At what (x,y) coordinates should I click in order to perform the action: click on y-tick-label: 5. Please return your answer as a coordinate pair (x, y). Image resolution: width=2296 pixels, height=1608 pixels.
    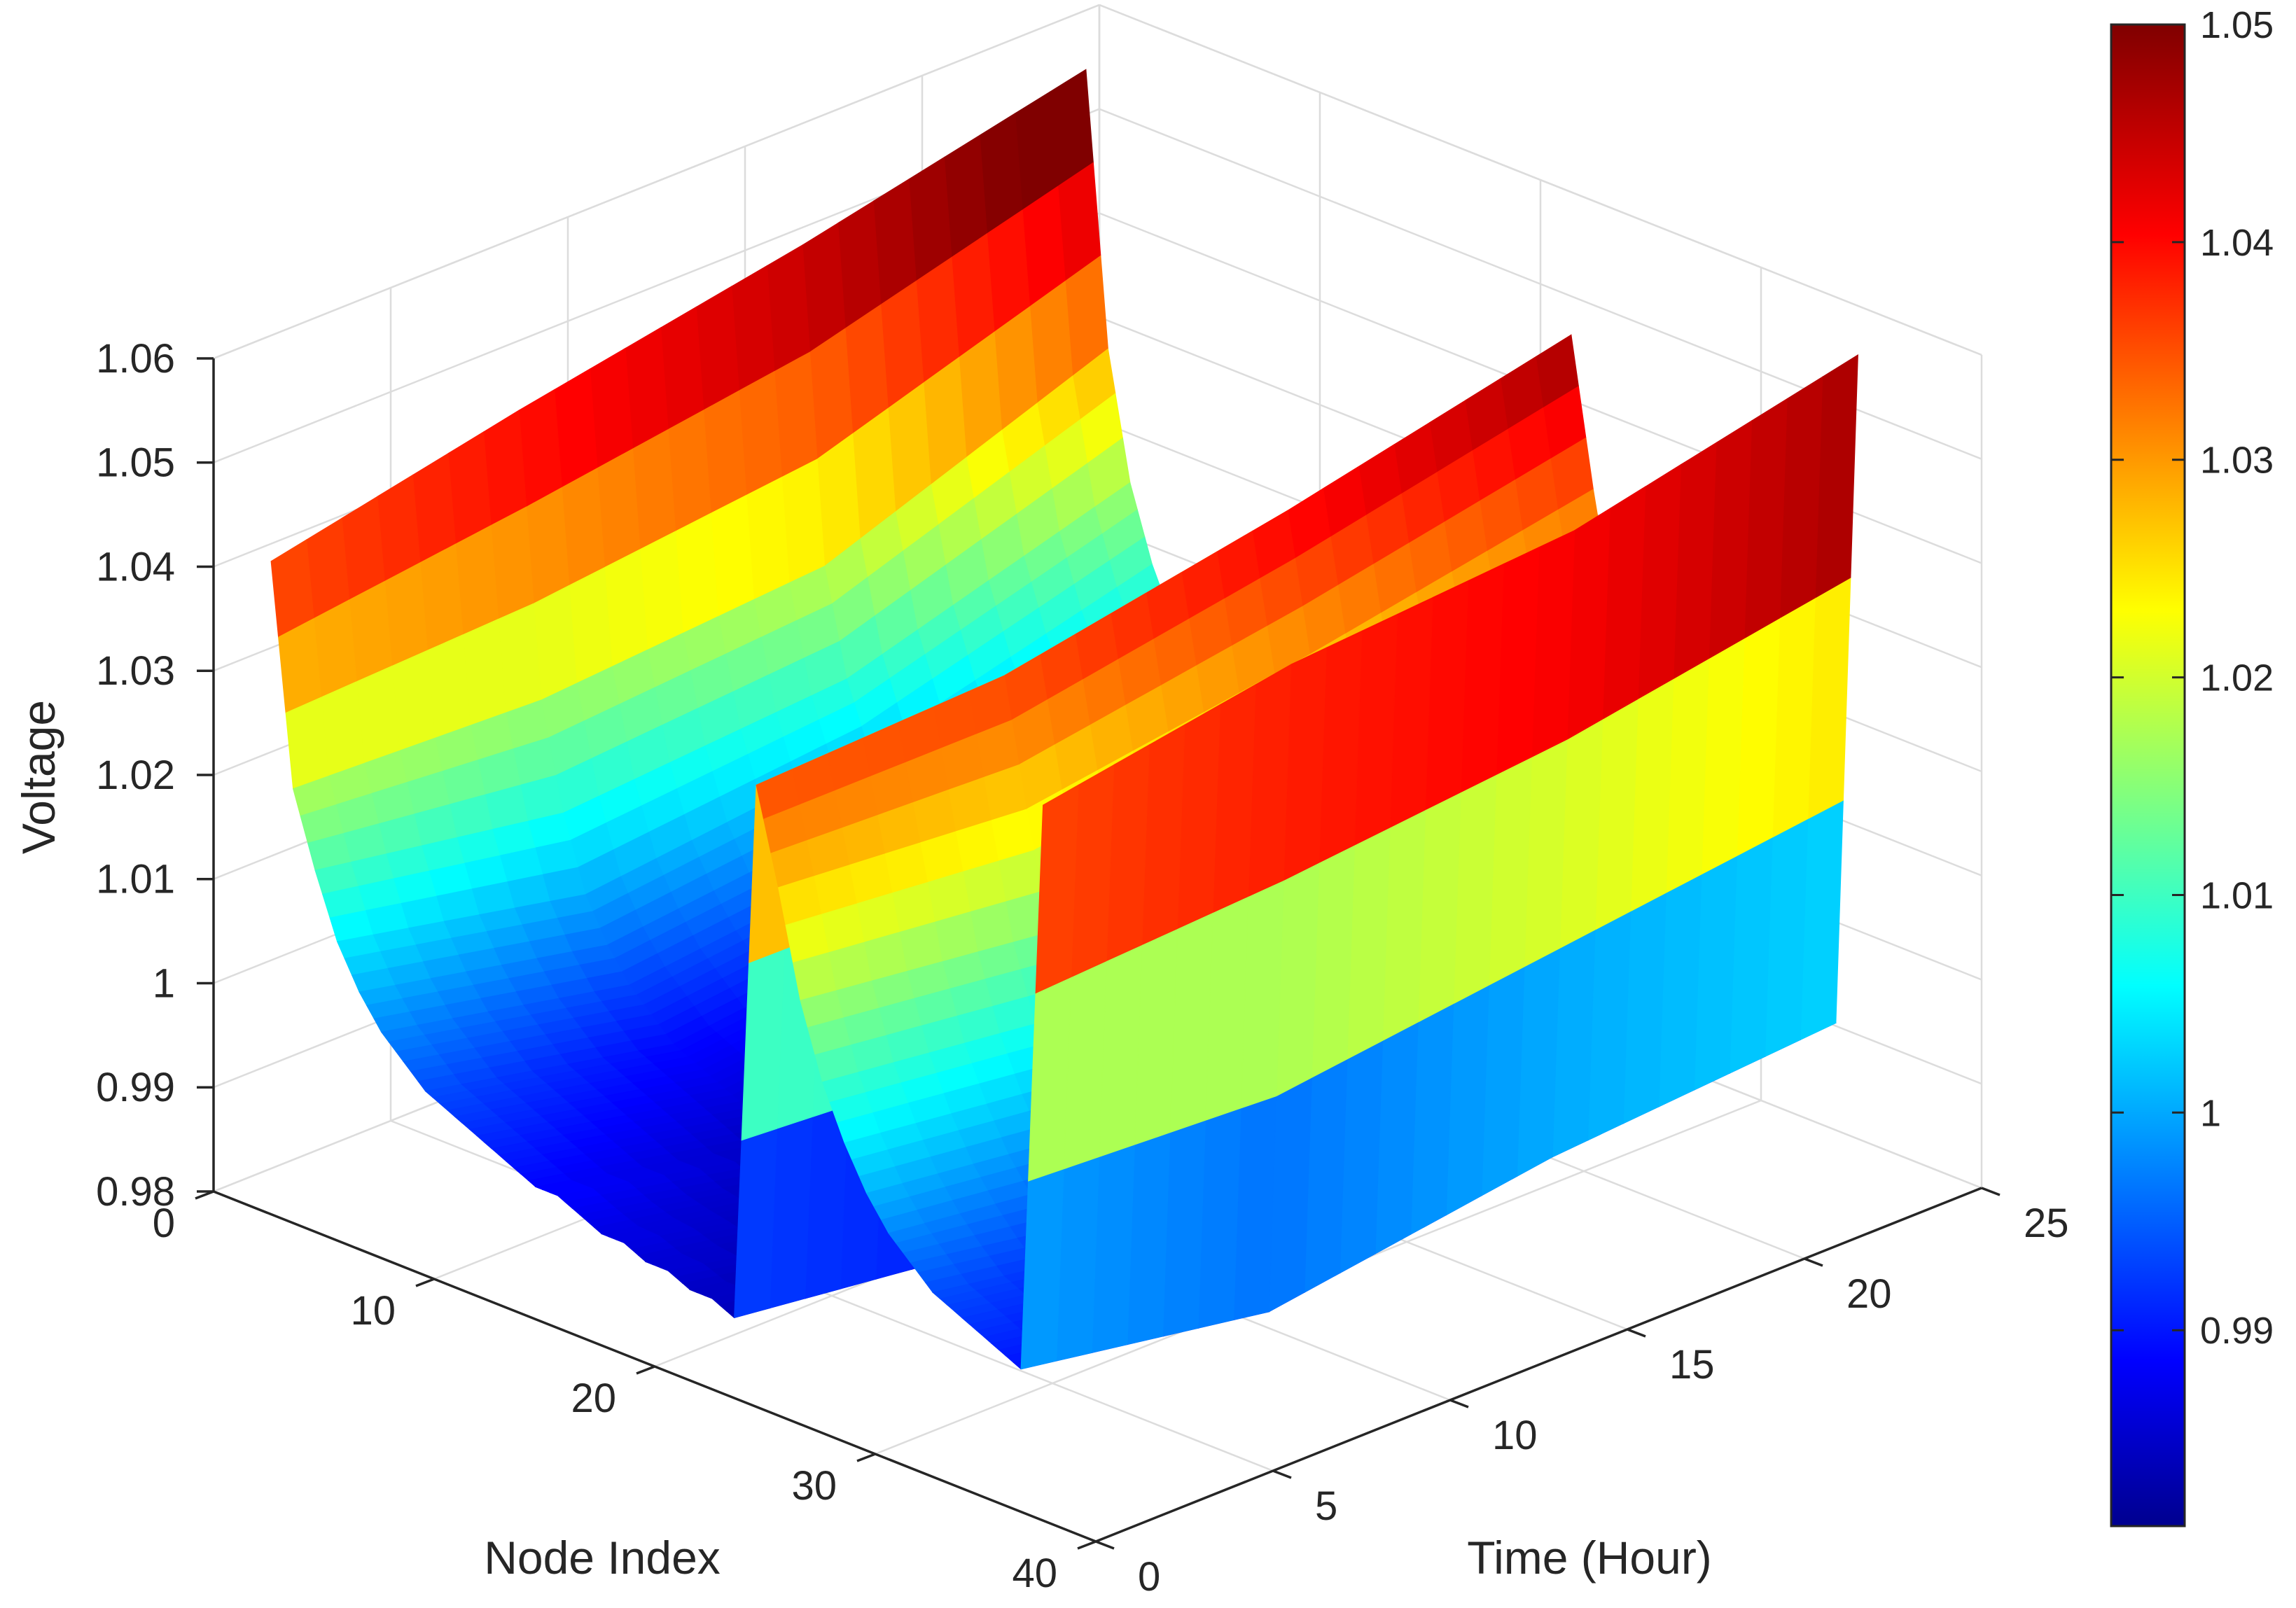
    Looking at the image, I should click on (1326, 1506).